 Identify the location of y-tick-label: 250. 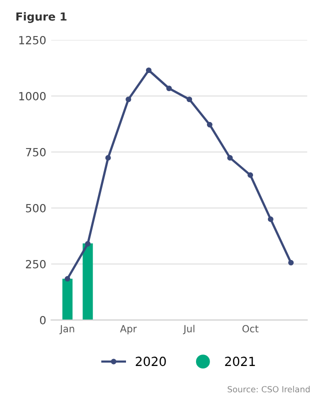
(36, 264).